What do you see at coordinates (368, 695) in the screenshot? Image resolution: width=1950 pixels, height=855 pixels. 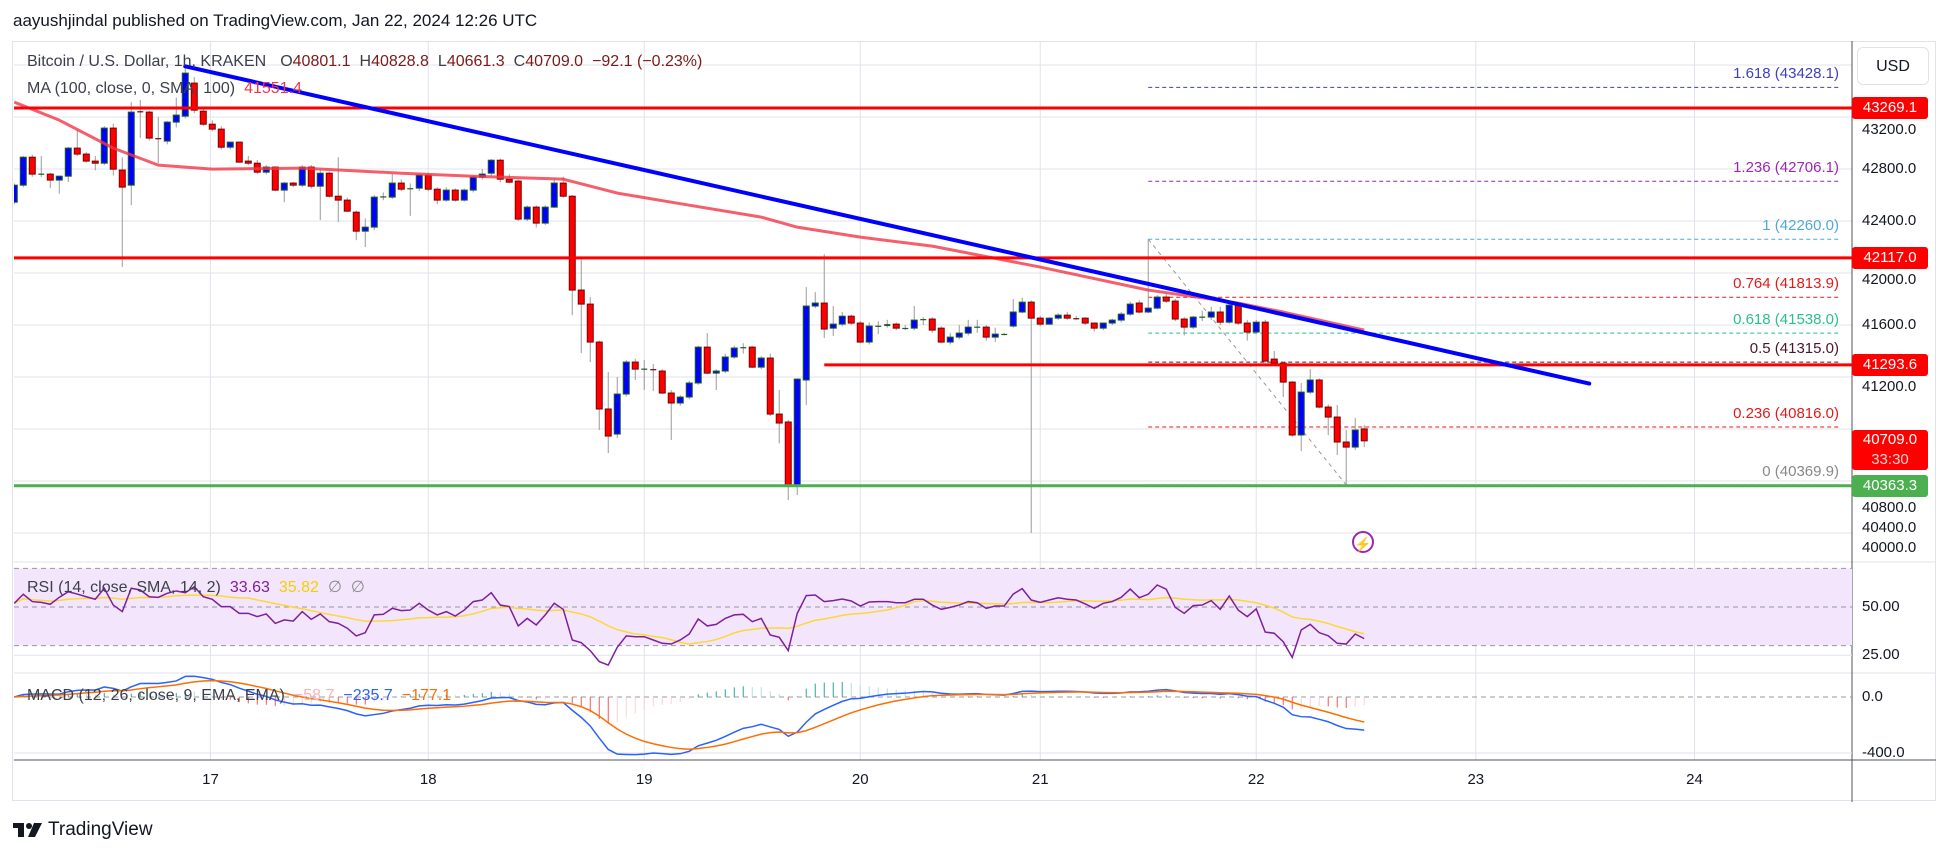 I see `macd-value: −235.7` at bounding box center [368, 695].